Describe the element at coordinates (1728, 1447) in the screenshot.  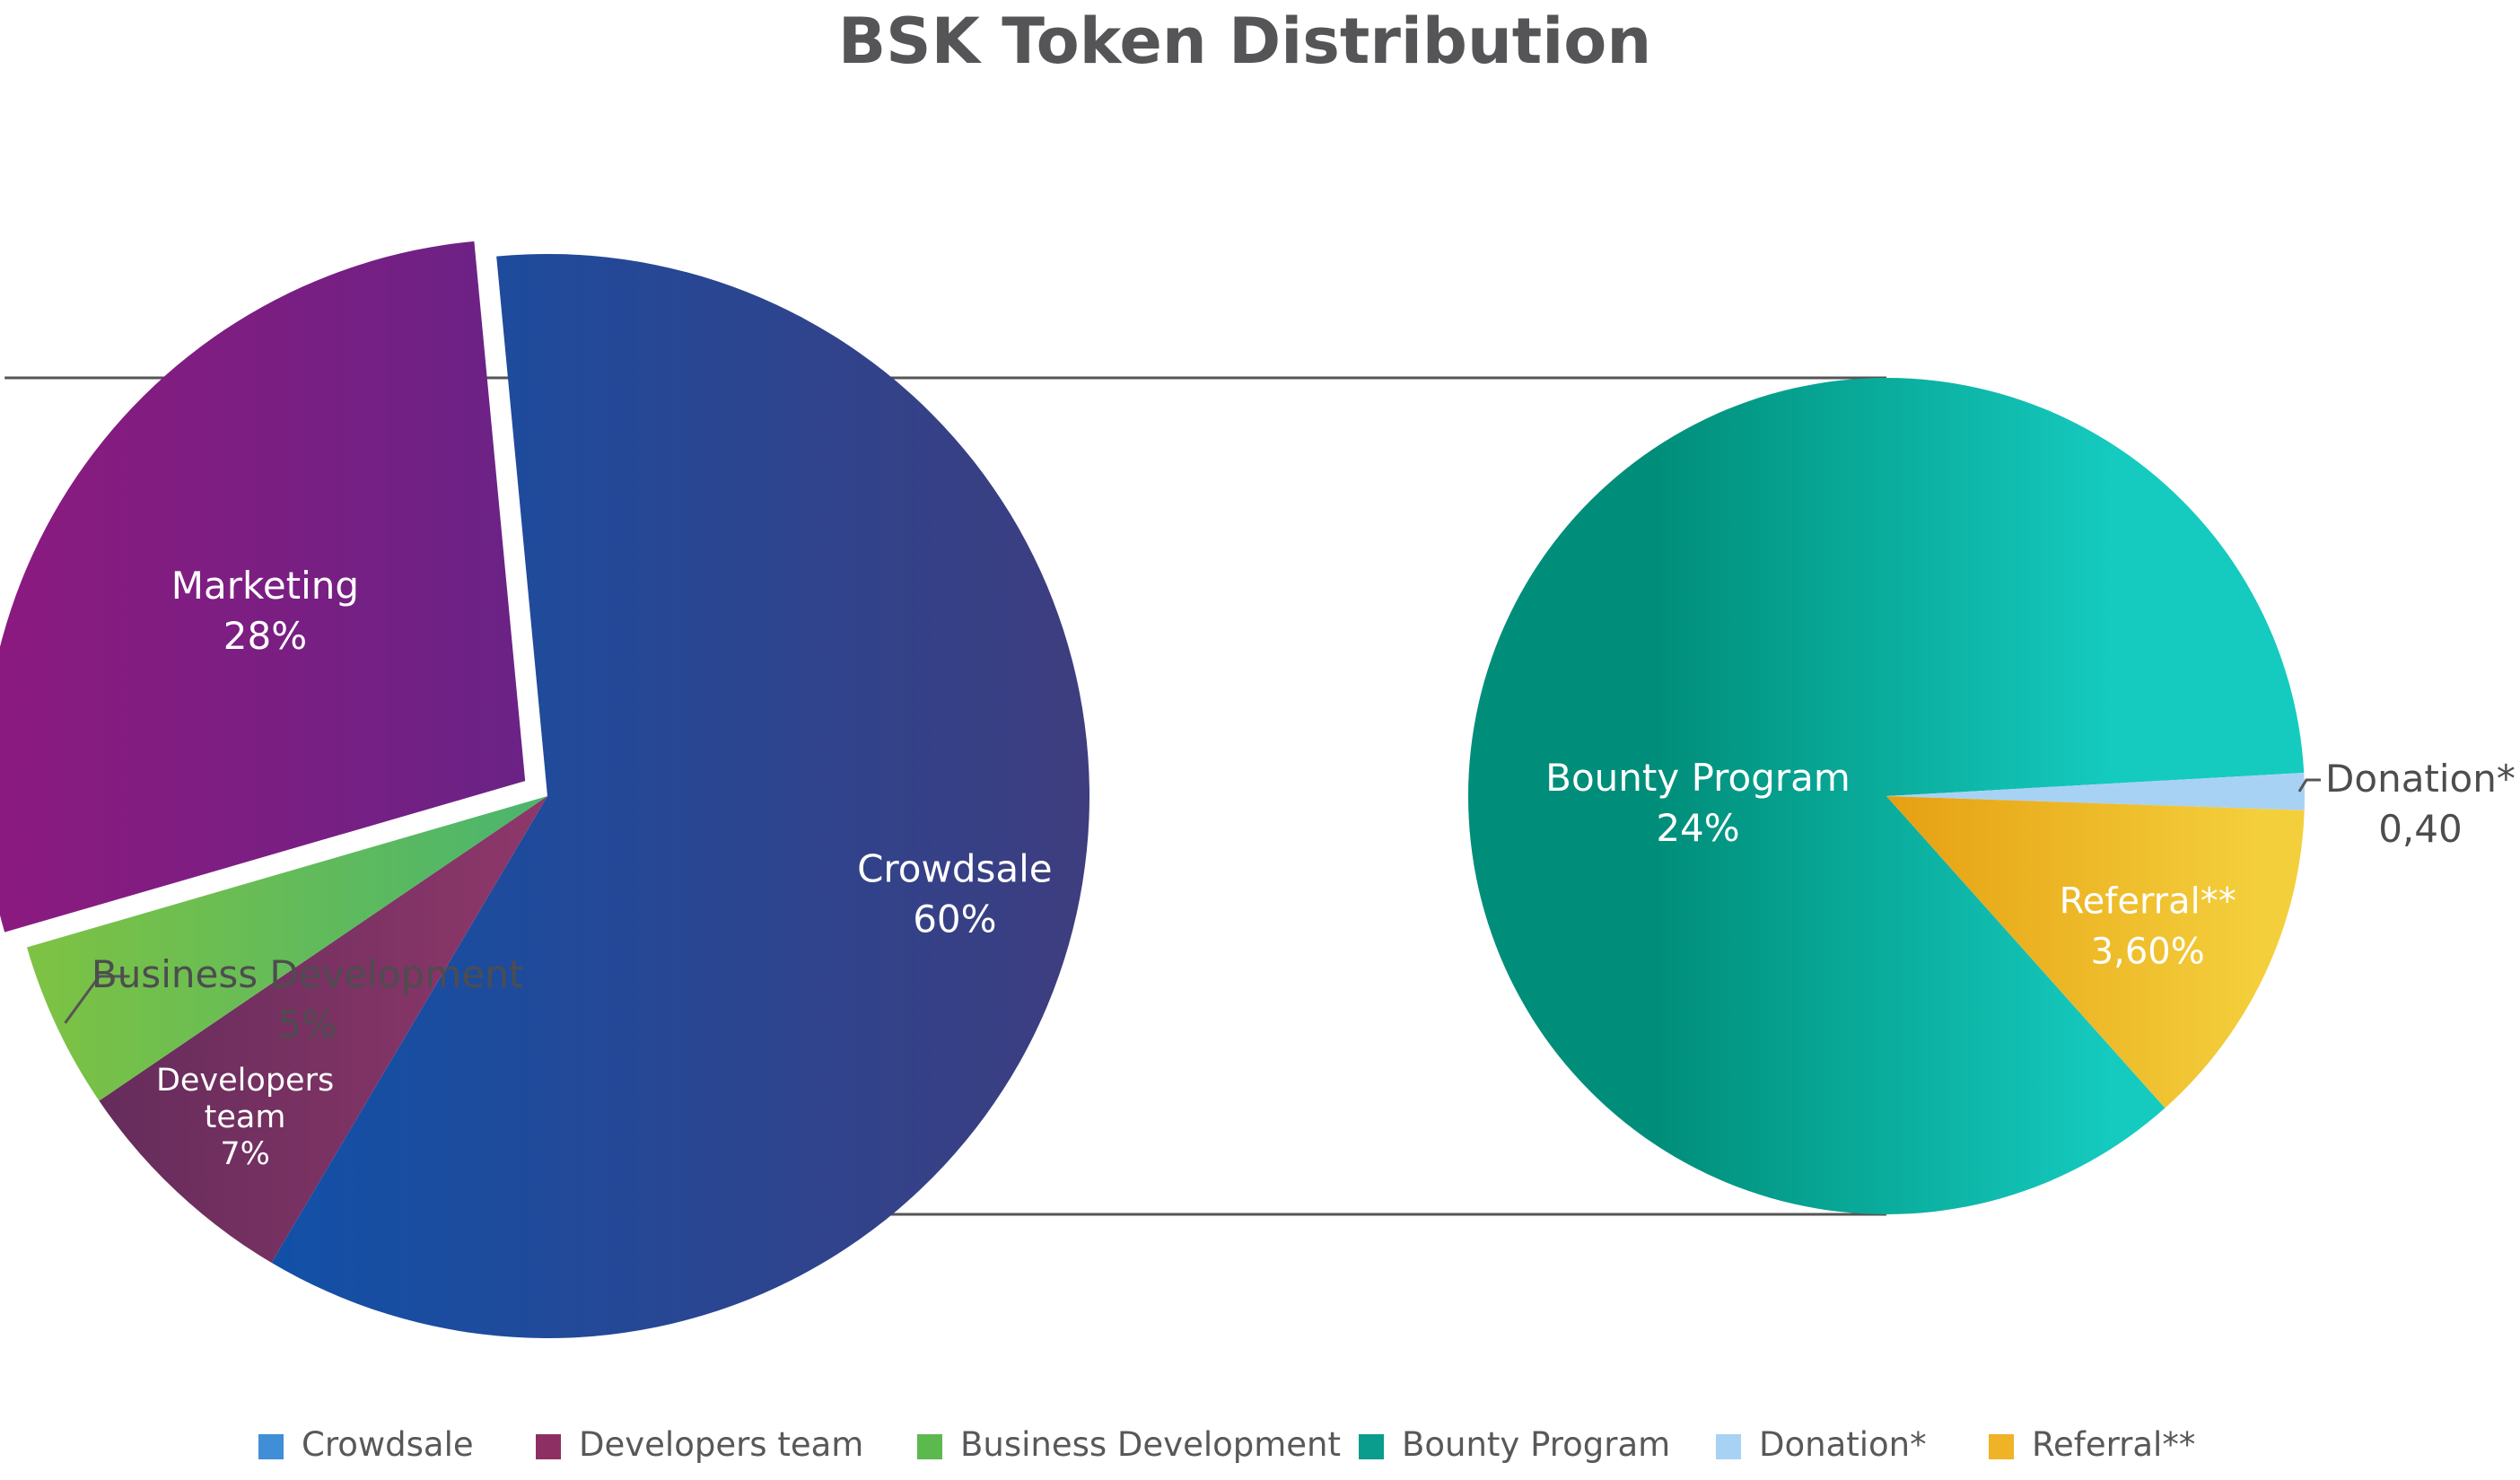
I see `legend-swatch-donation` at that location.